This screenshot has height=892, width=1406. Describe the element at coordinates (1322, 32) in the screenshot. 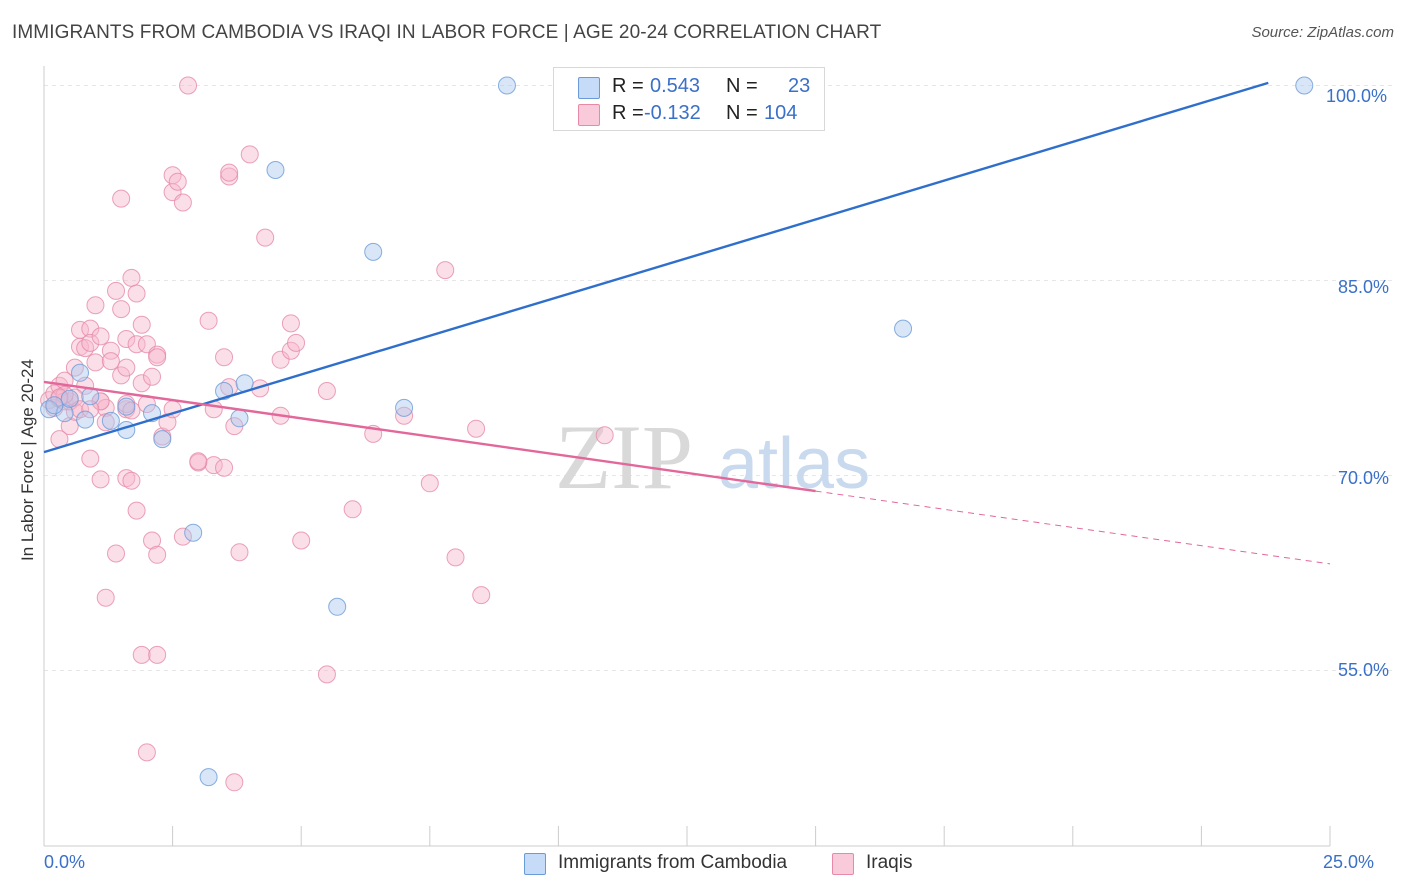

I see `source-credit: Source: ZipAtlas.com` at that location.